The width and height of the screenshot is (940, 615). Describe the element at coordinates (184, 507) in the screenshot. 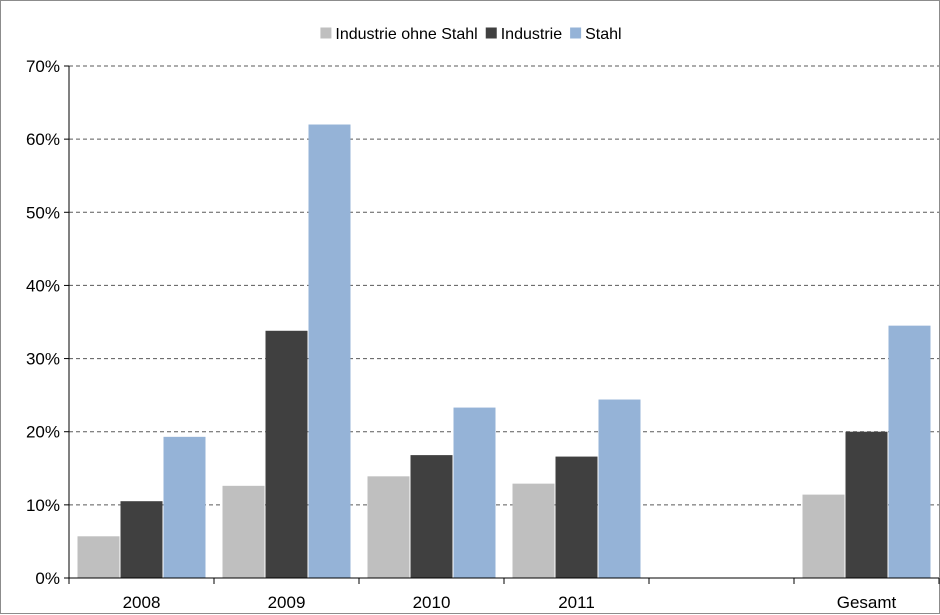

I see `bar-stahl-2008` at that location.